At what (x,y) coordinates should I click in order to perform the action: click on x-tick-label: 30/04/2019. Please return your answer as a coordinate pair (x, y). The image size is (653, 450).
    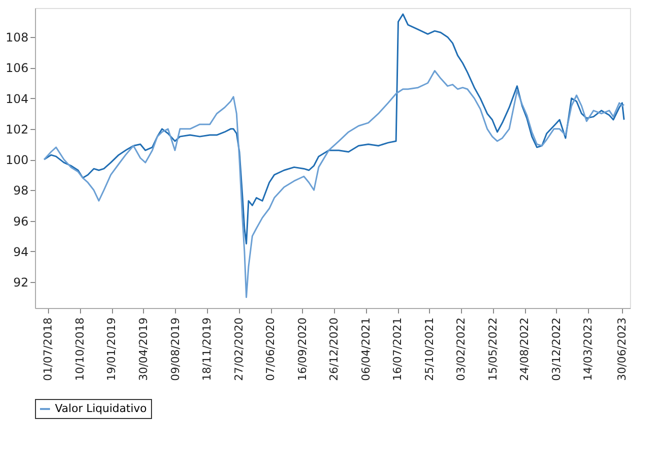
    Looking at the image, I should click on (143, 349).